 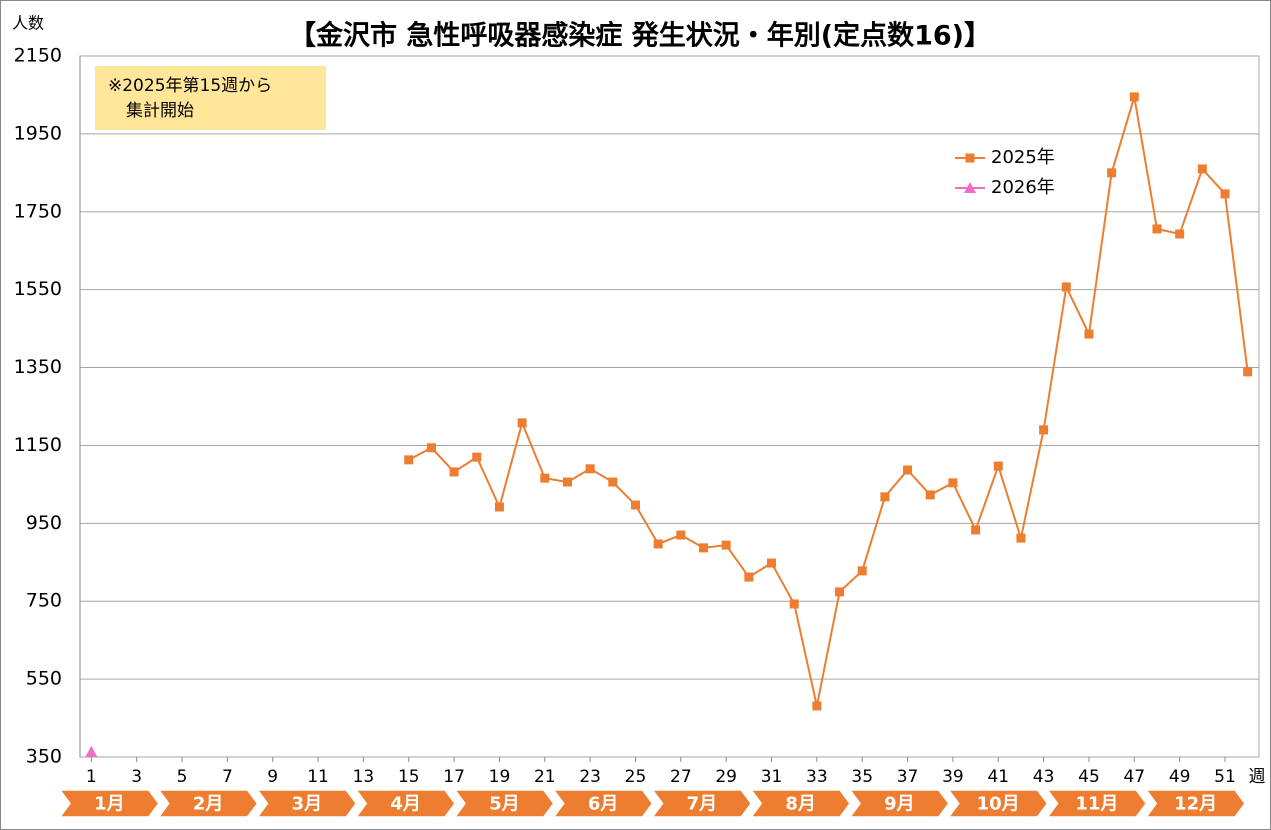 What do you see at coordinates (1134, 777) in the screenshot?
I see `x-tick-label: 47` at bounding box center [1134, 777].